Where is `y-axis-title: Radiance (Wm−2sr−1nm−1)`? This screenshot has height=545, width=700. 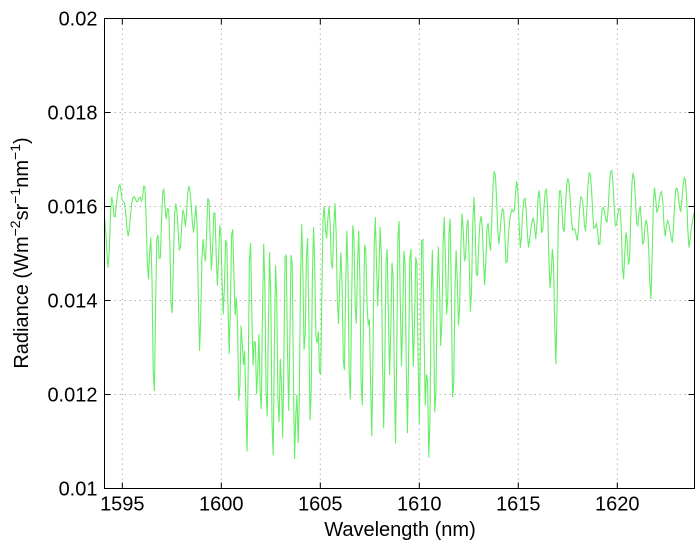 y-axis-title: Radiance (Wm−2sr−1nm−1) is located at coordinates (20, 252).